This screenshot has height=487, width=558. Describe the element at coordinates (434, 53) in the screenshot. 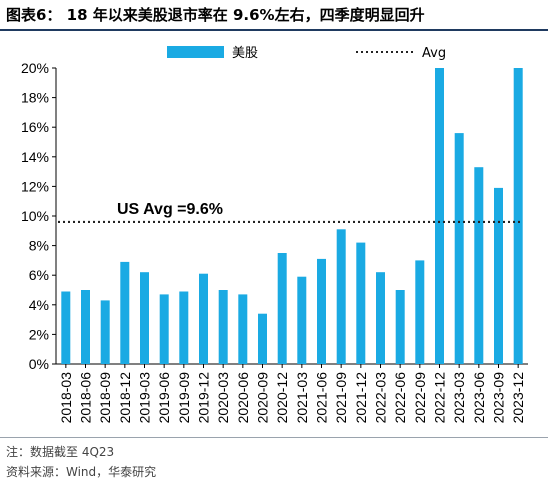

I see `legend-label-avg: Avg` at that location.